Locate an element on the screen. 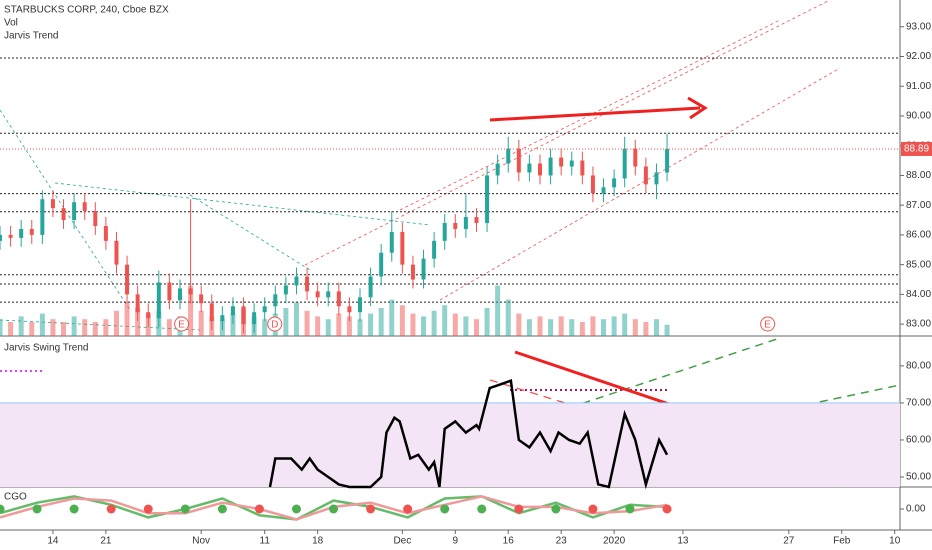 Image resolution: width=932 pixels, height=550 pixels. y-tick-label: 70.00 is located at coordinates (918, 403).